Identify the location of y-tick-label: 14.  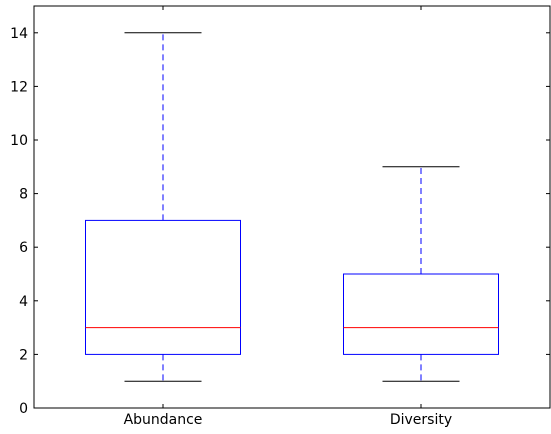
(19, 34).